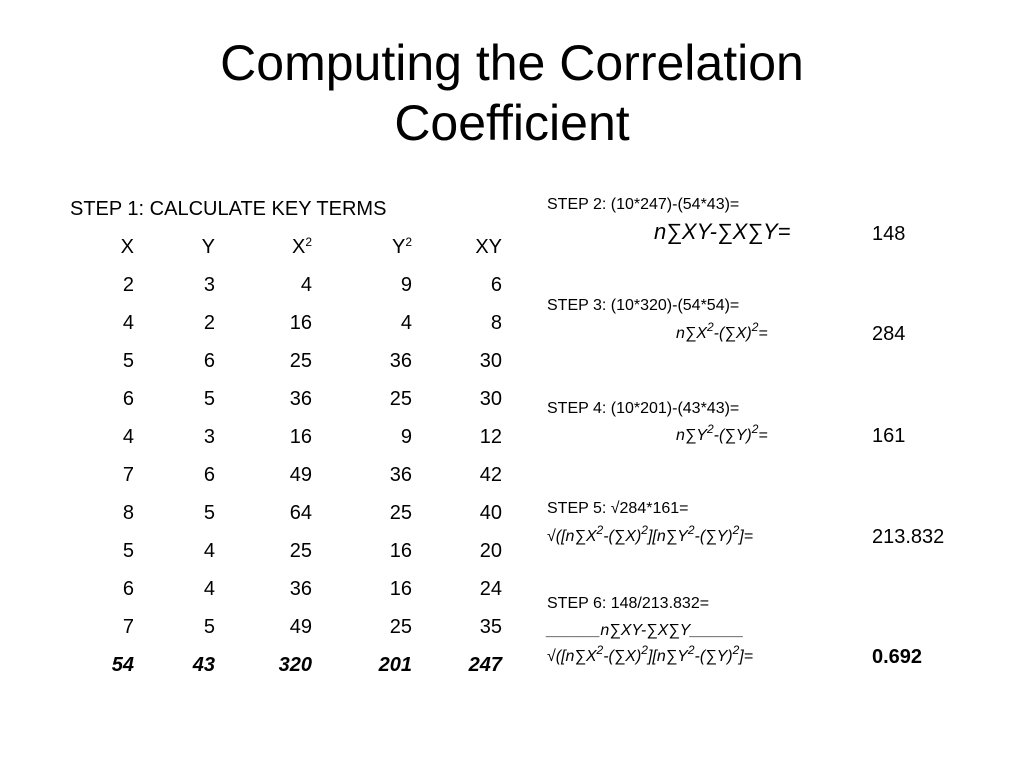 Image resolution: width=1024 pixels, height=768 pixels. What do you see at coordinates (208, 246) in the screenshot?
I see `column-header-y: Y` at bounding box center [208, 246].